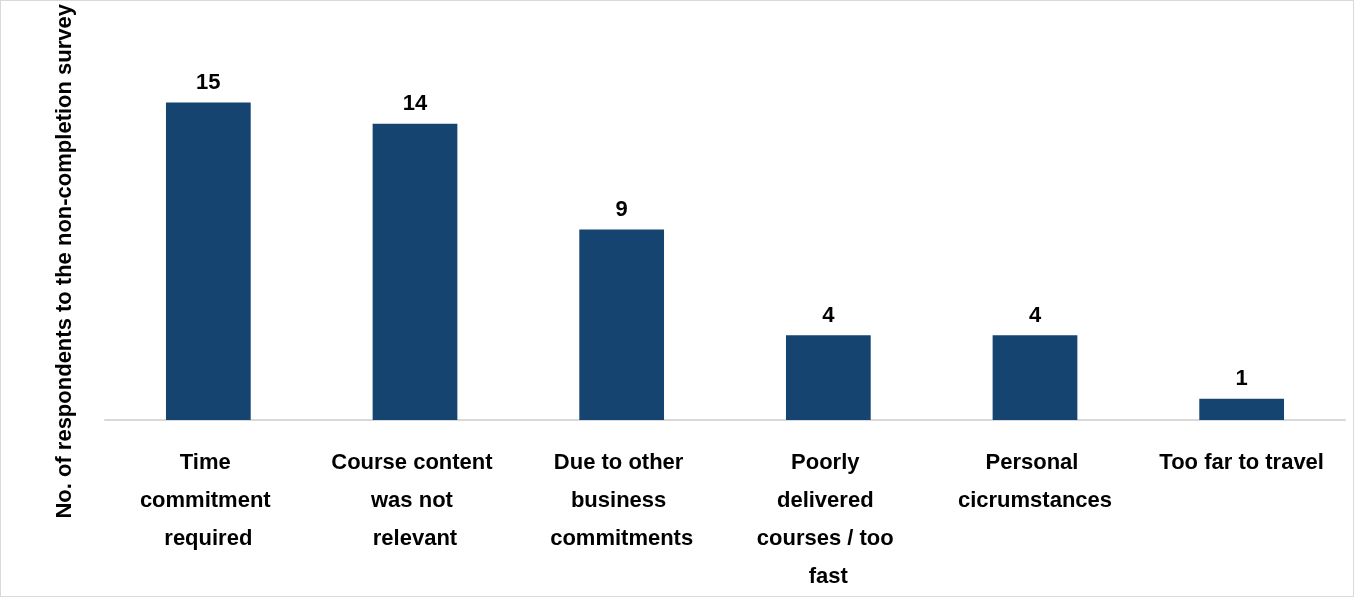 The height and width of the screenshot is (597, 1354). I want to click on y-axis-title: No. of respondents to the non-completion survey, so click(63, 261).